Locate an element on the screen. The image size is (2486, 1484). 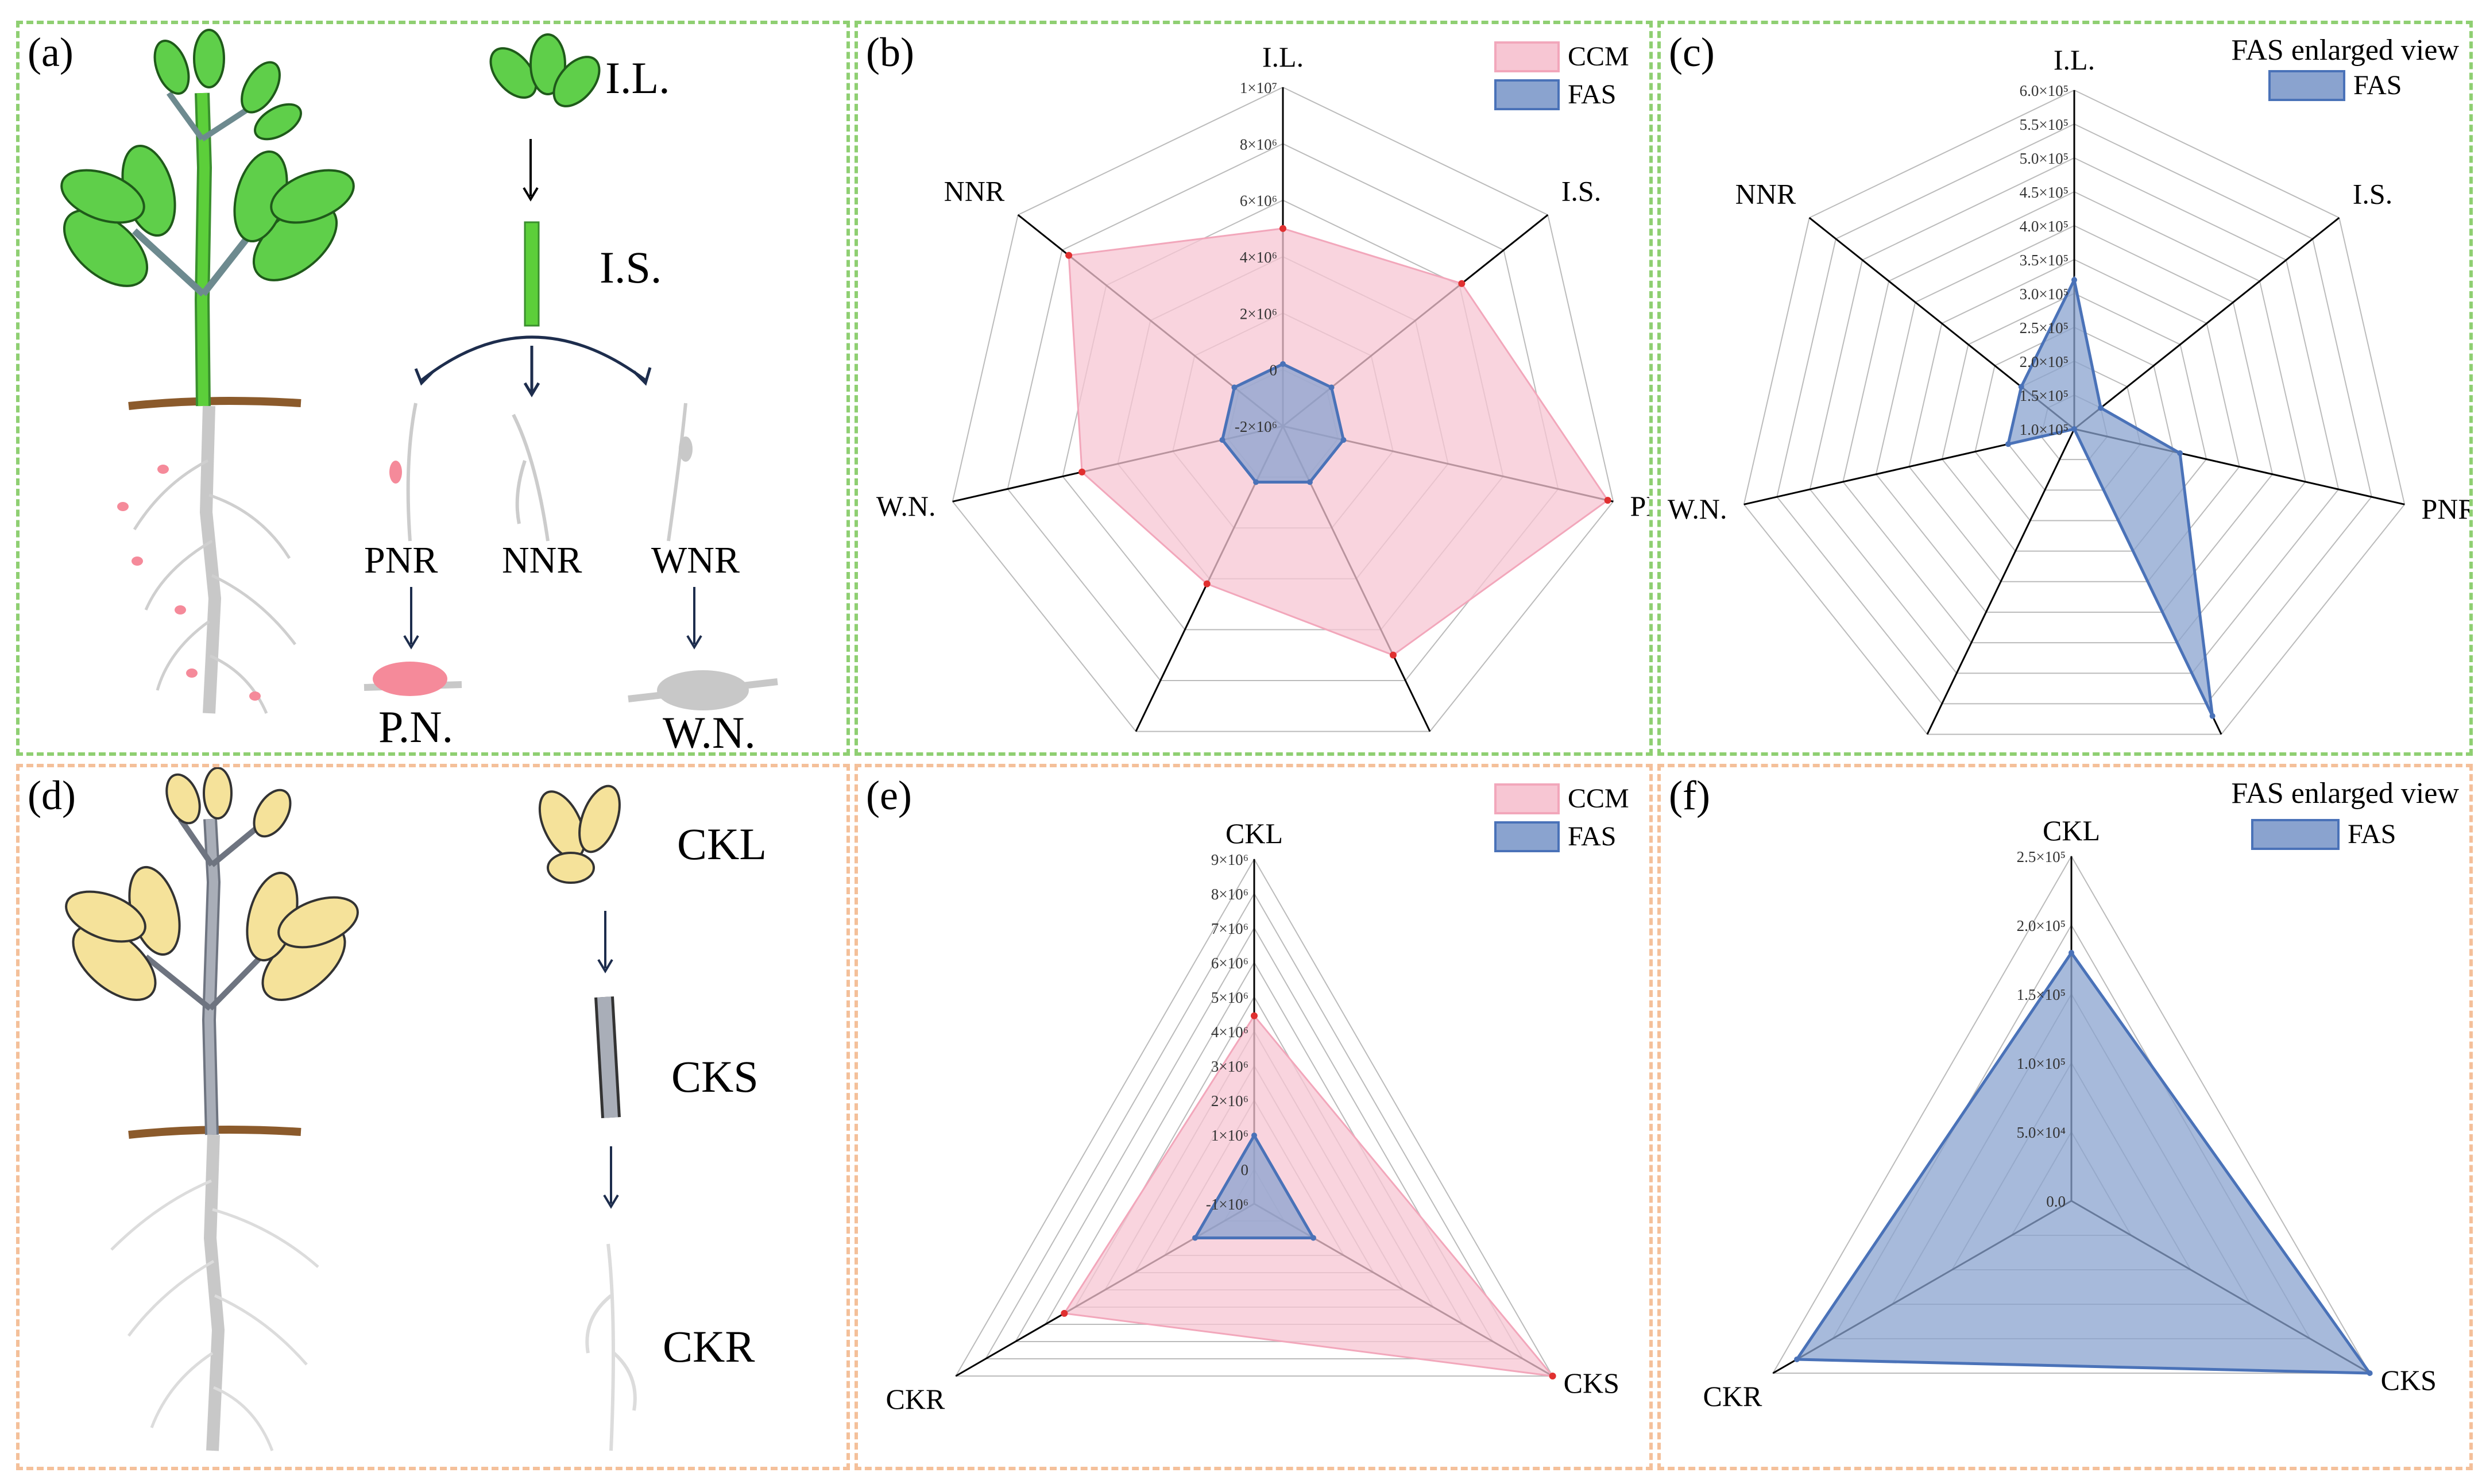
axis-label-i-s: I.S. is located at coordinates (1581, 191).